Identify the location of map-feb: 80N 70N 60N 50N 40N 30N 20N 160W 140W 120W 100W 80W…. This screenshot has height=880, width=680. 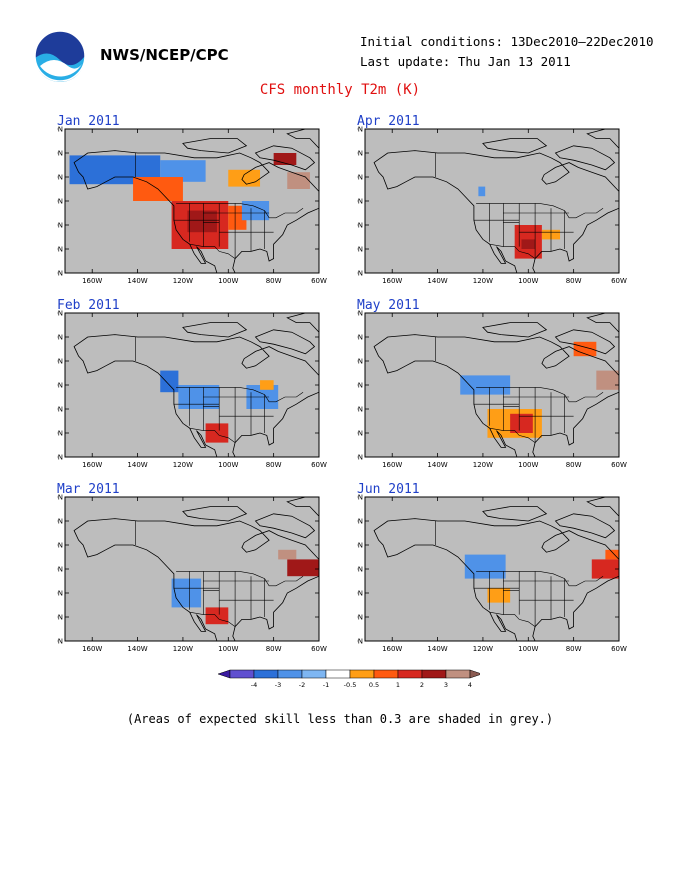
(192, 389).